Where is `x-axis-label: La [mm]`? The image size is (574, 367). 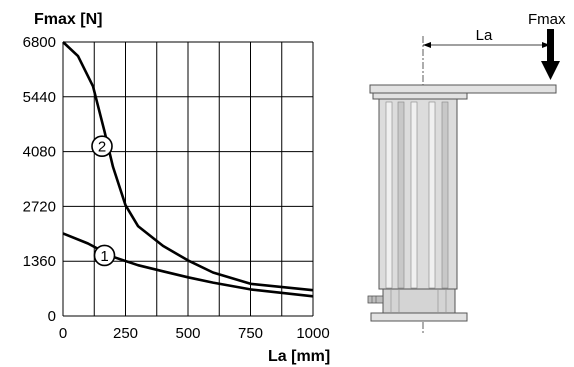
x-axis-label: La [mm] is located at coordinates (299, 356).